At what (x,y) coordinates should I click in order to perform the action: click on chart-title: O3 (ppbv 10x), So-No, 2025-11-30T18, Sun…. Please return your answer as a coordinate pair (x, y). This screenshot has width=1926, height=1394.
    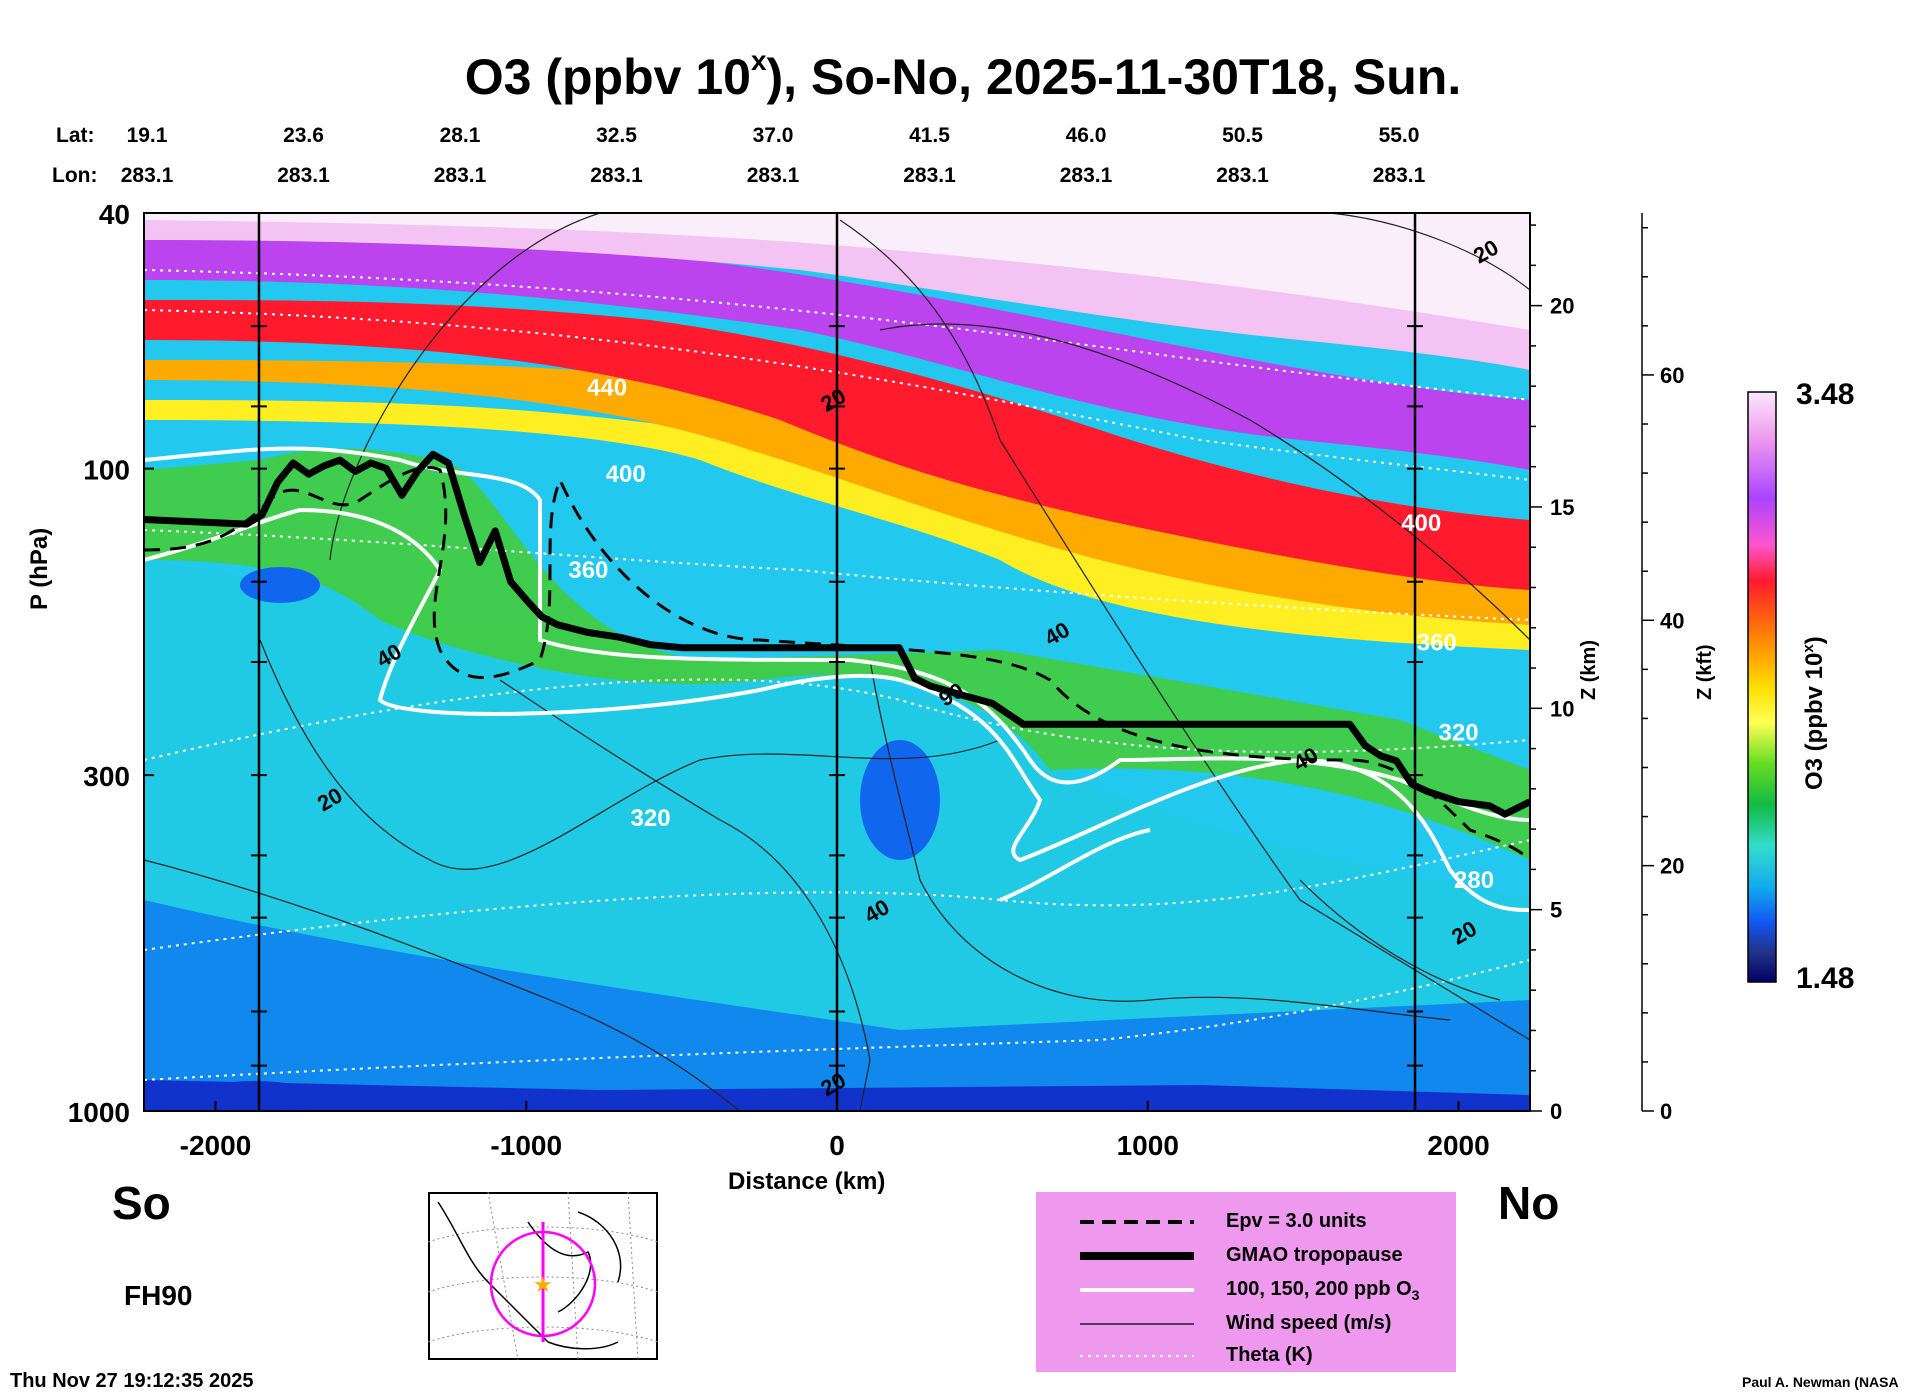
    Looking at the image, I should click on (963, 75).